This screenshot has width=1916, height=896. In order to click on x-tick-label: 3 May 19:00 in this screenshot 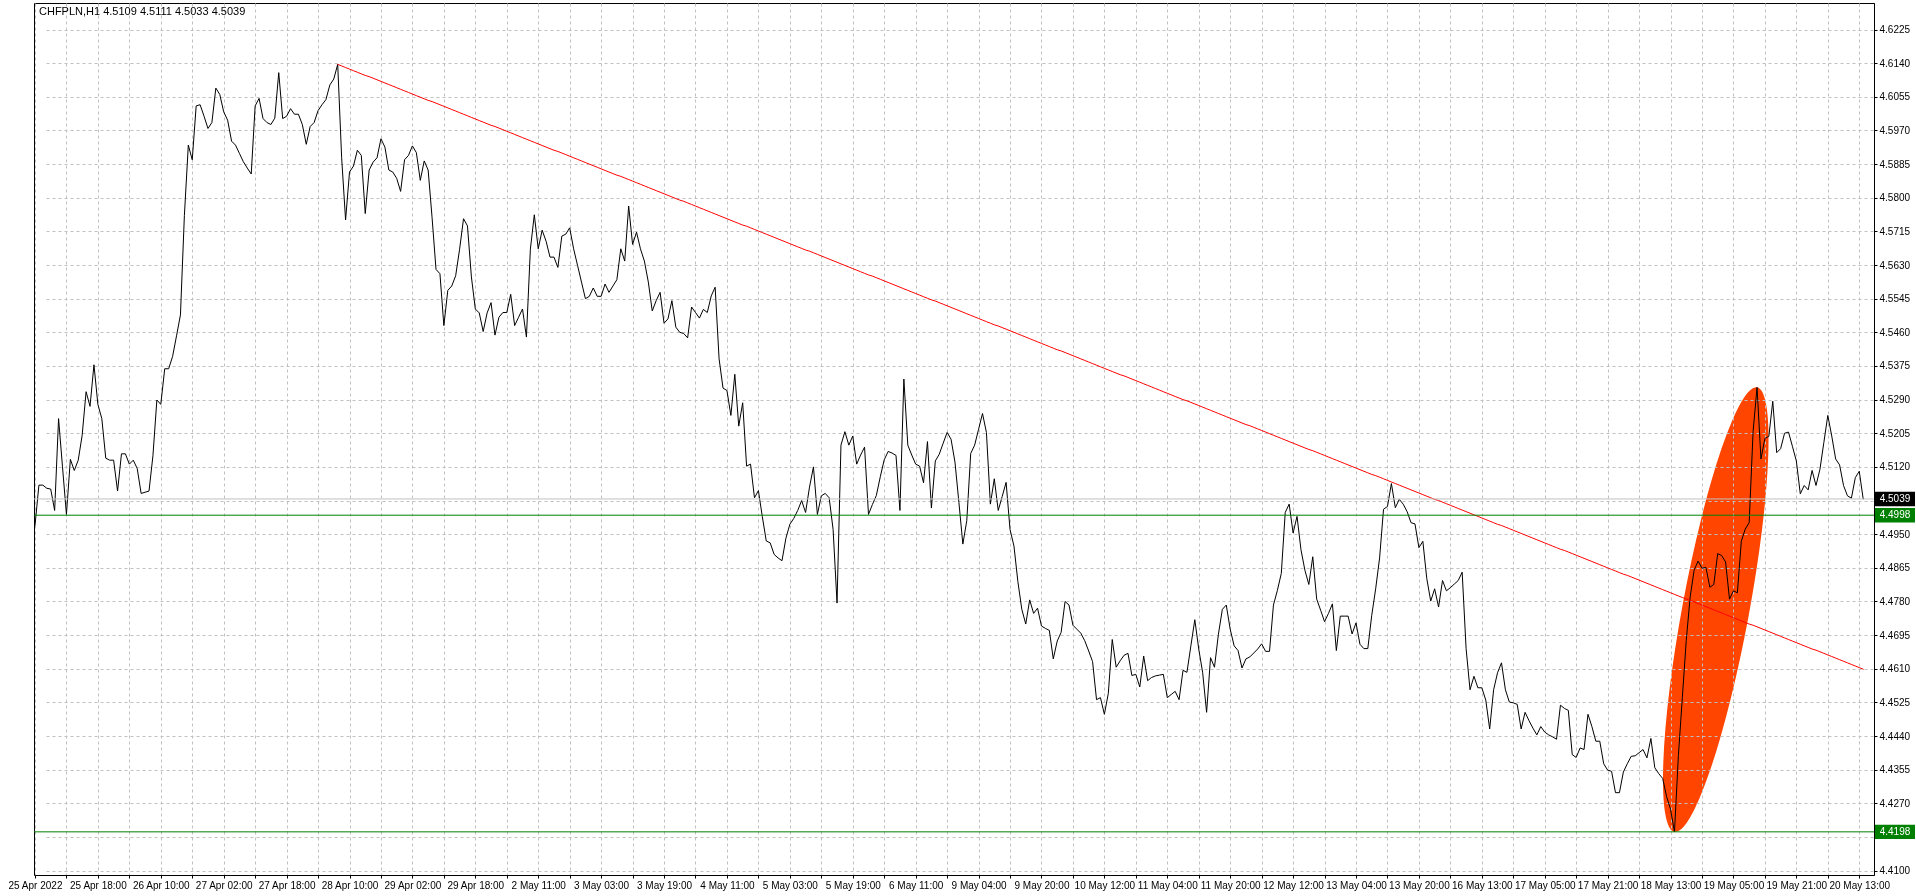, I will do `click(665, 885)`.